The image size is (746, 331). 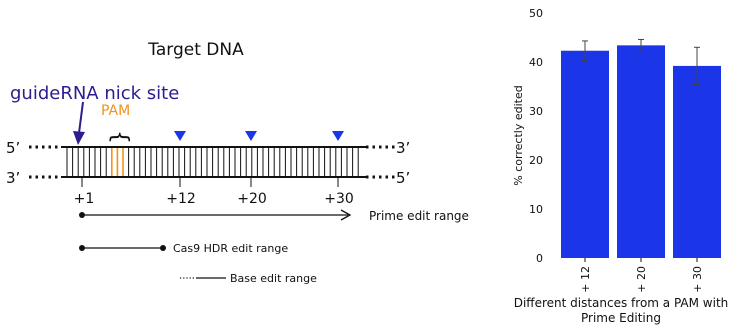 What do you see at coordinates (403, 178) in the screenshot?
I see `strand-bottom-right-label: 5’` at bounding box center [403, 178].